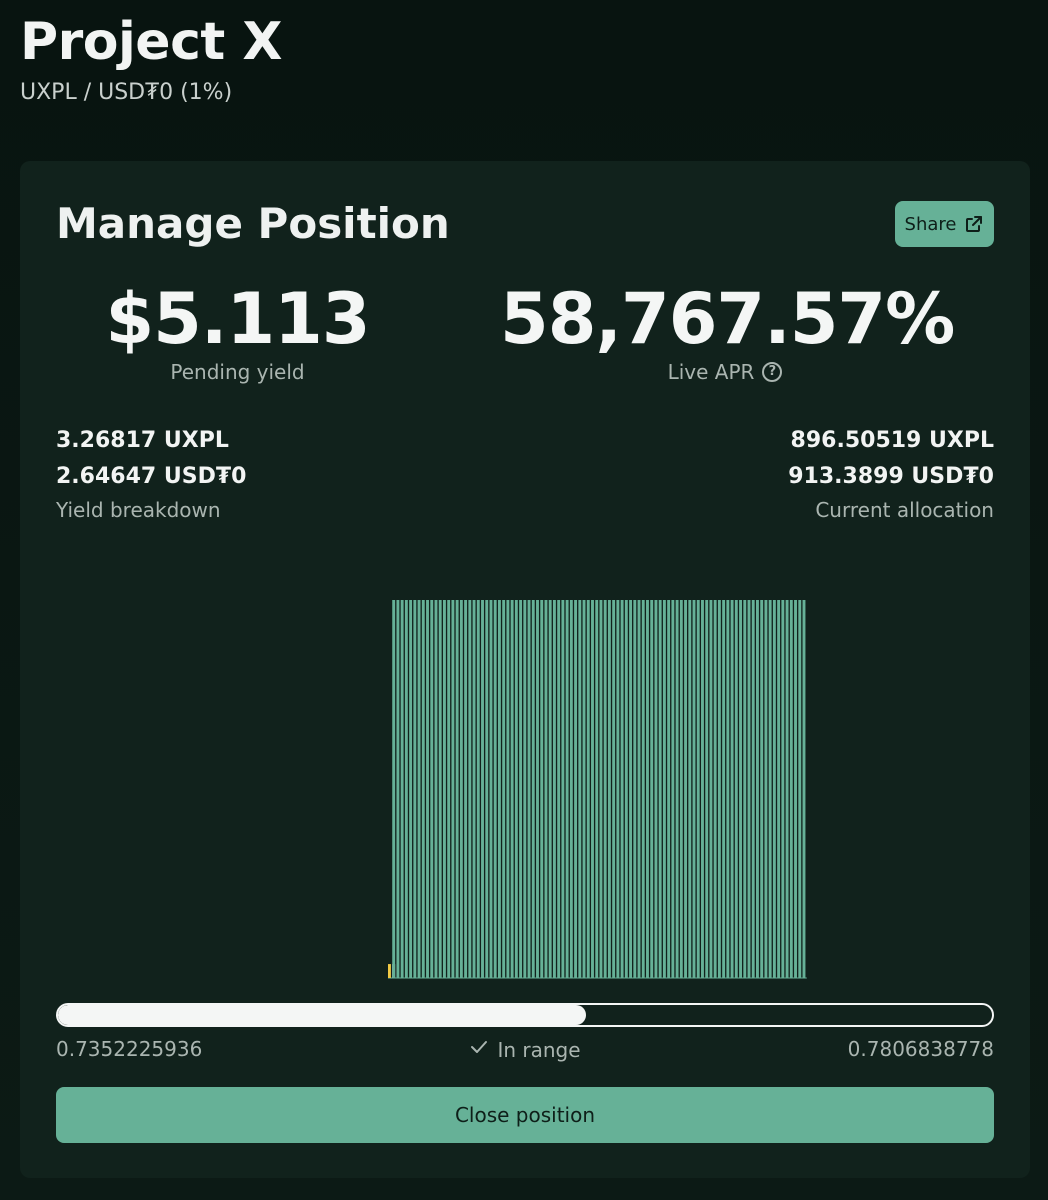  Describe the element at coordinates (142, 440) in the screenshot. I see `yield-token-a: 3.26817 UXPL` at that location.